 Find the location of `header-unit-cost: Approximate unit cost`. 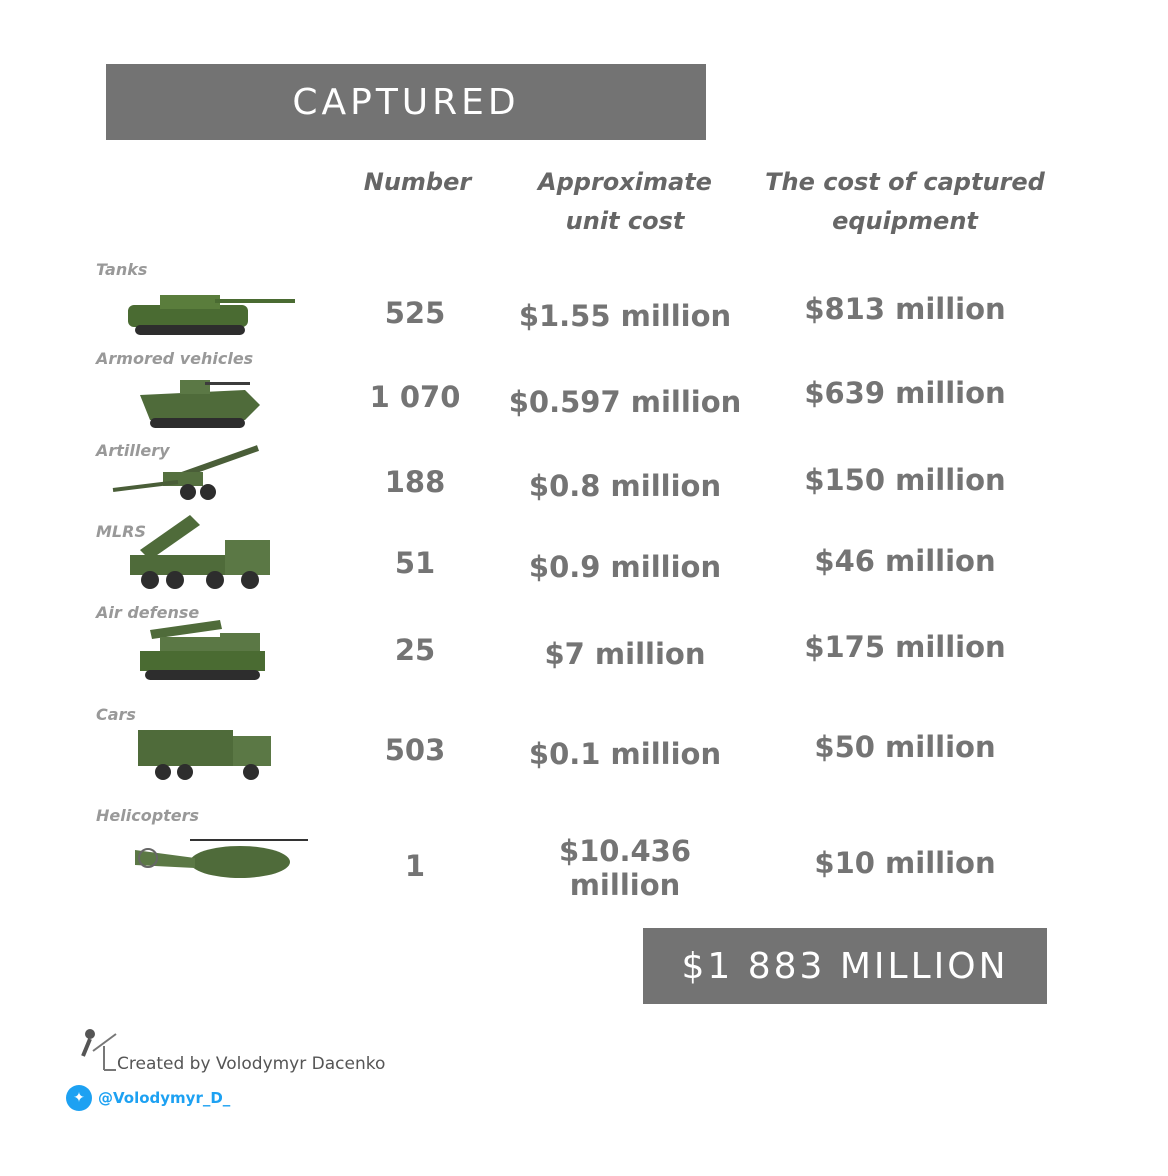

header-unit-cost: Approximate unit cost is located at coordinates (625, 202).